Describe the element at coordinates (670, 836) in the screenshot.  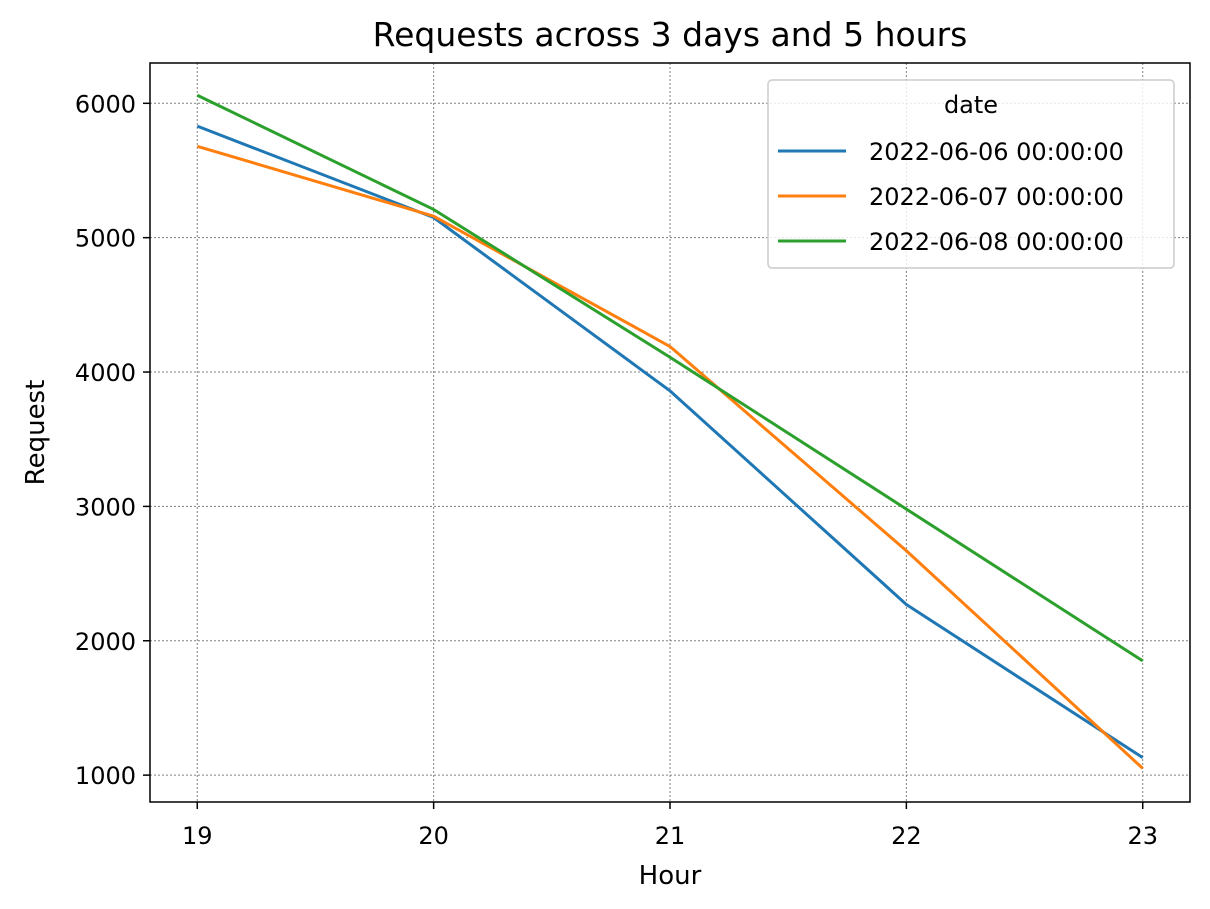
I see `x-tick-label: 21` at that location.